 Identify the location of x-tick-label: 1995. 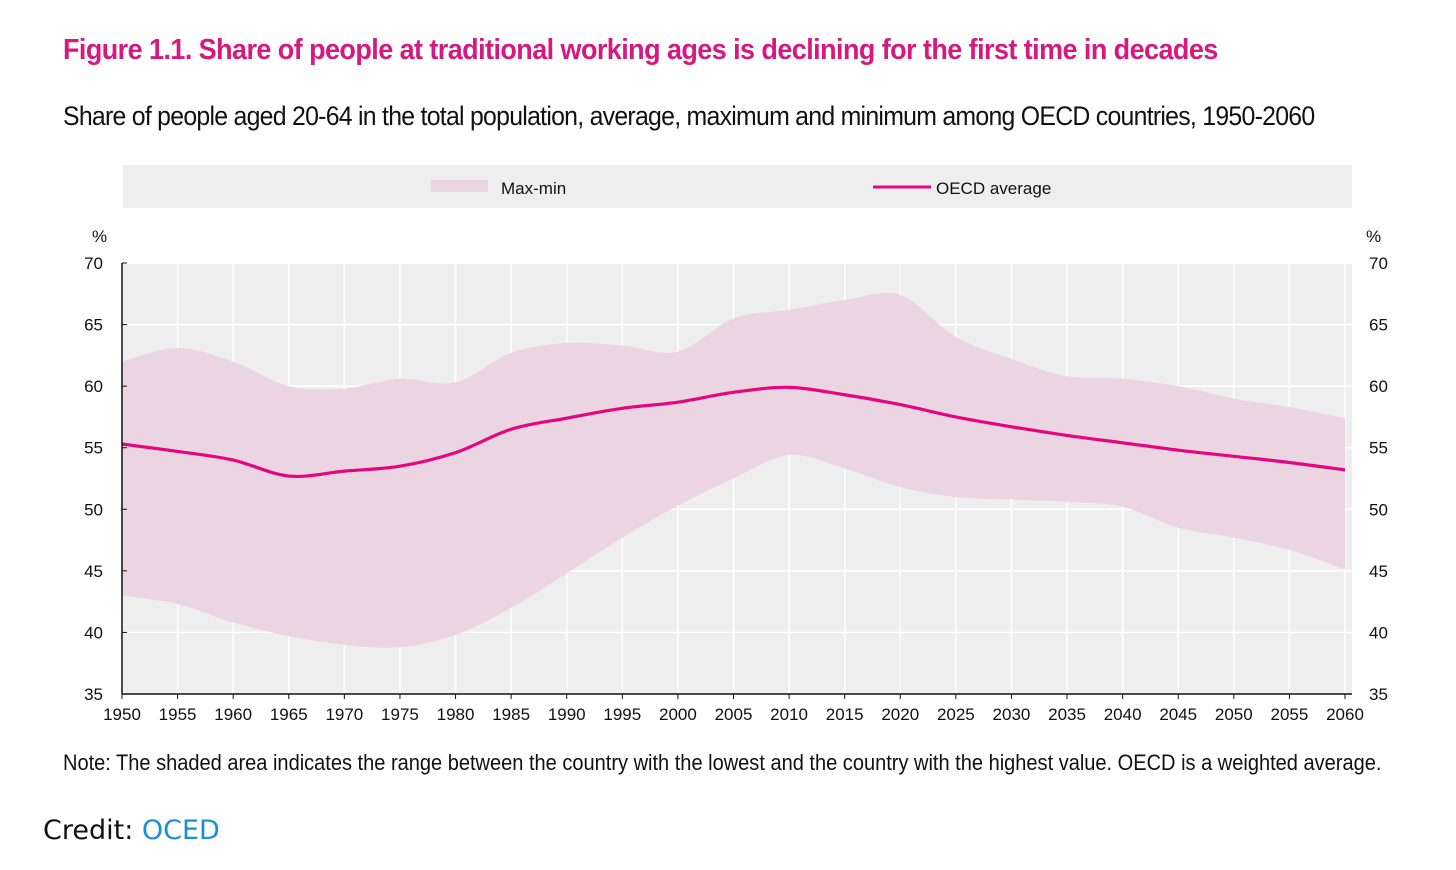
(622, 714).